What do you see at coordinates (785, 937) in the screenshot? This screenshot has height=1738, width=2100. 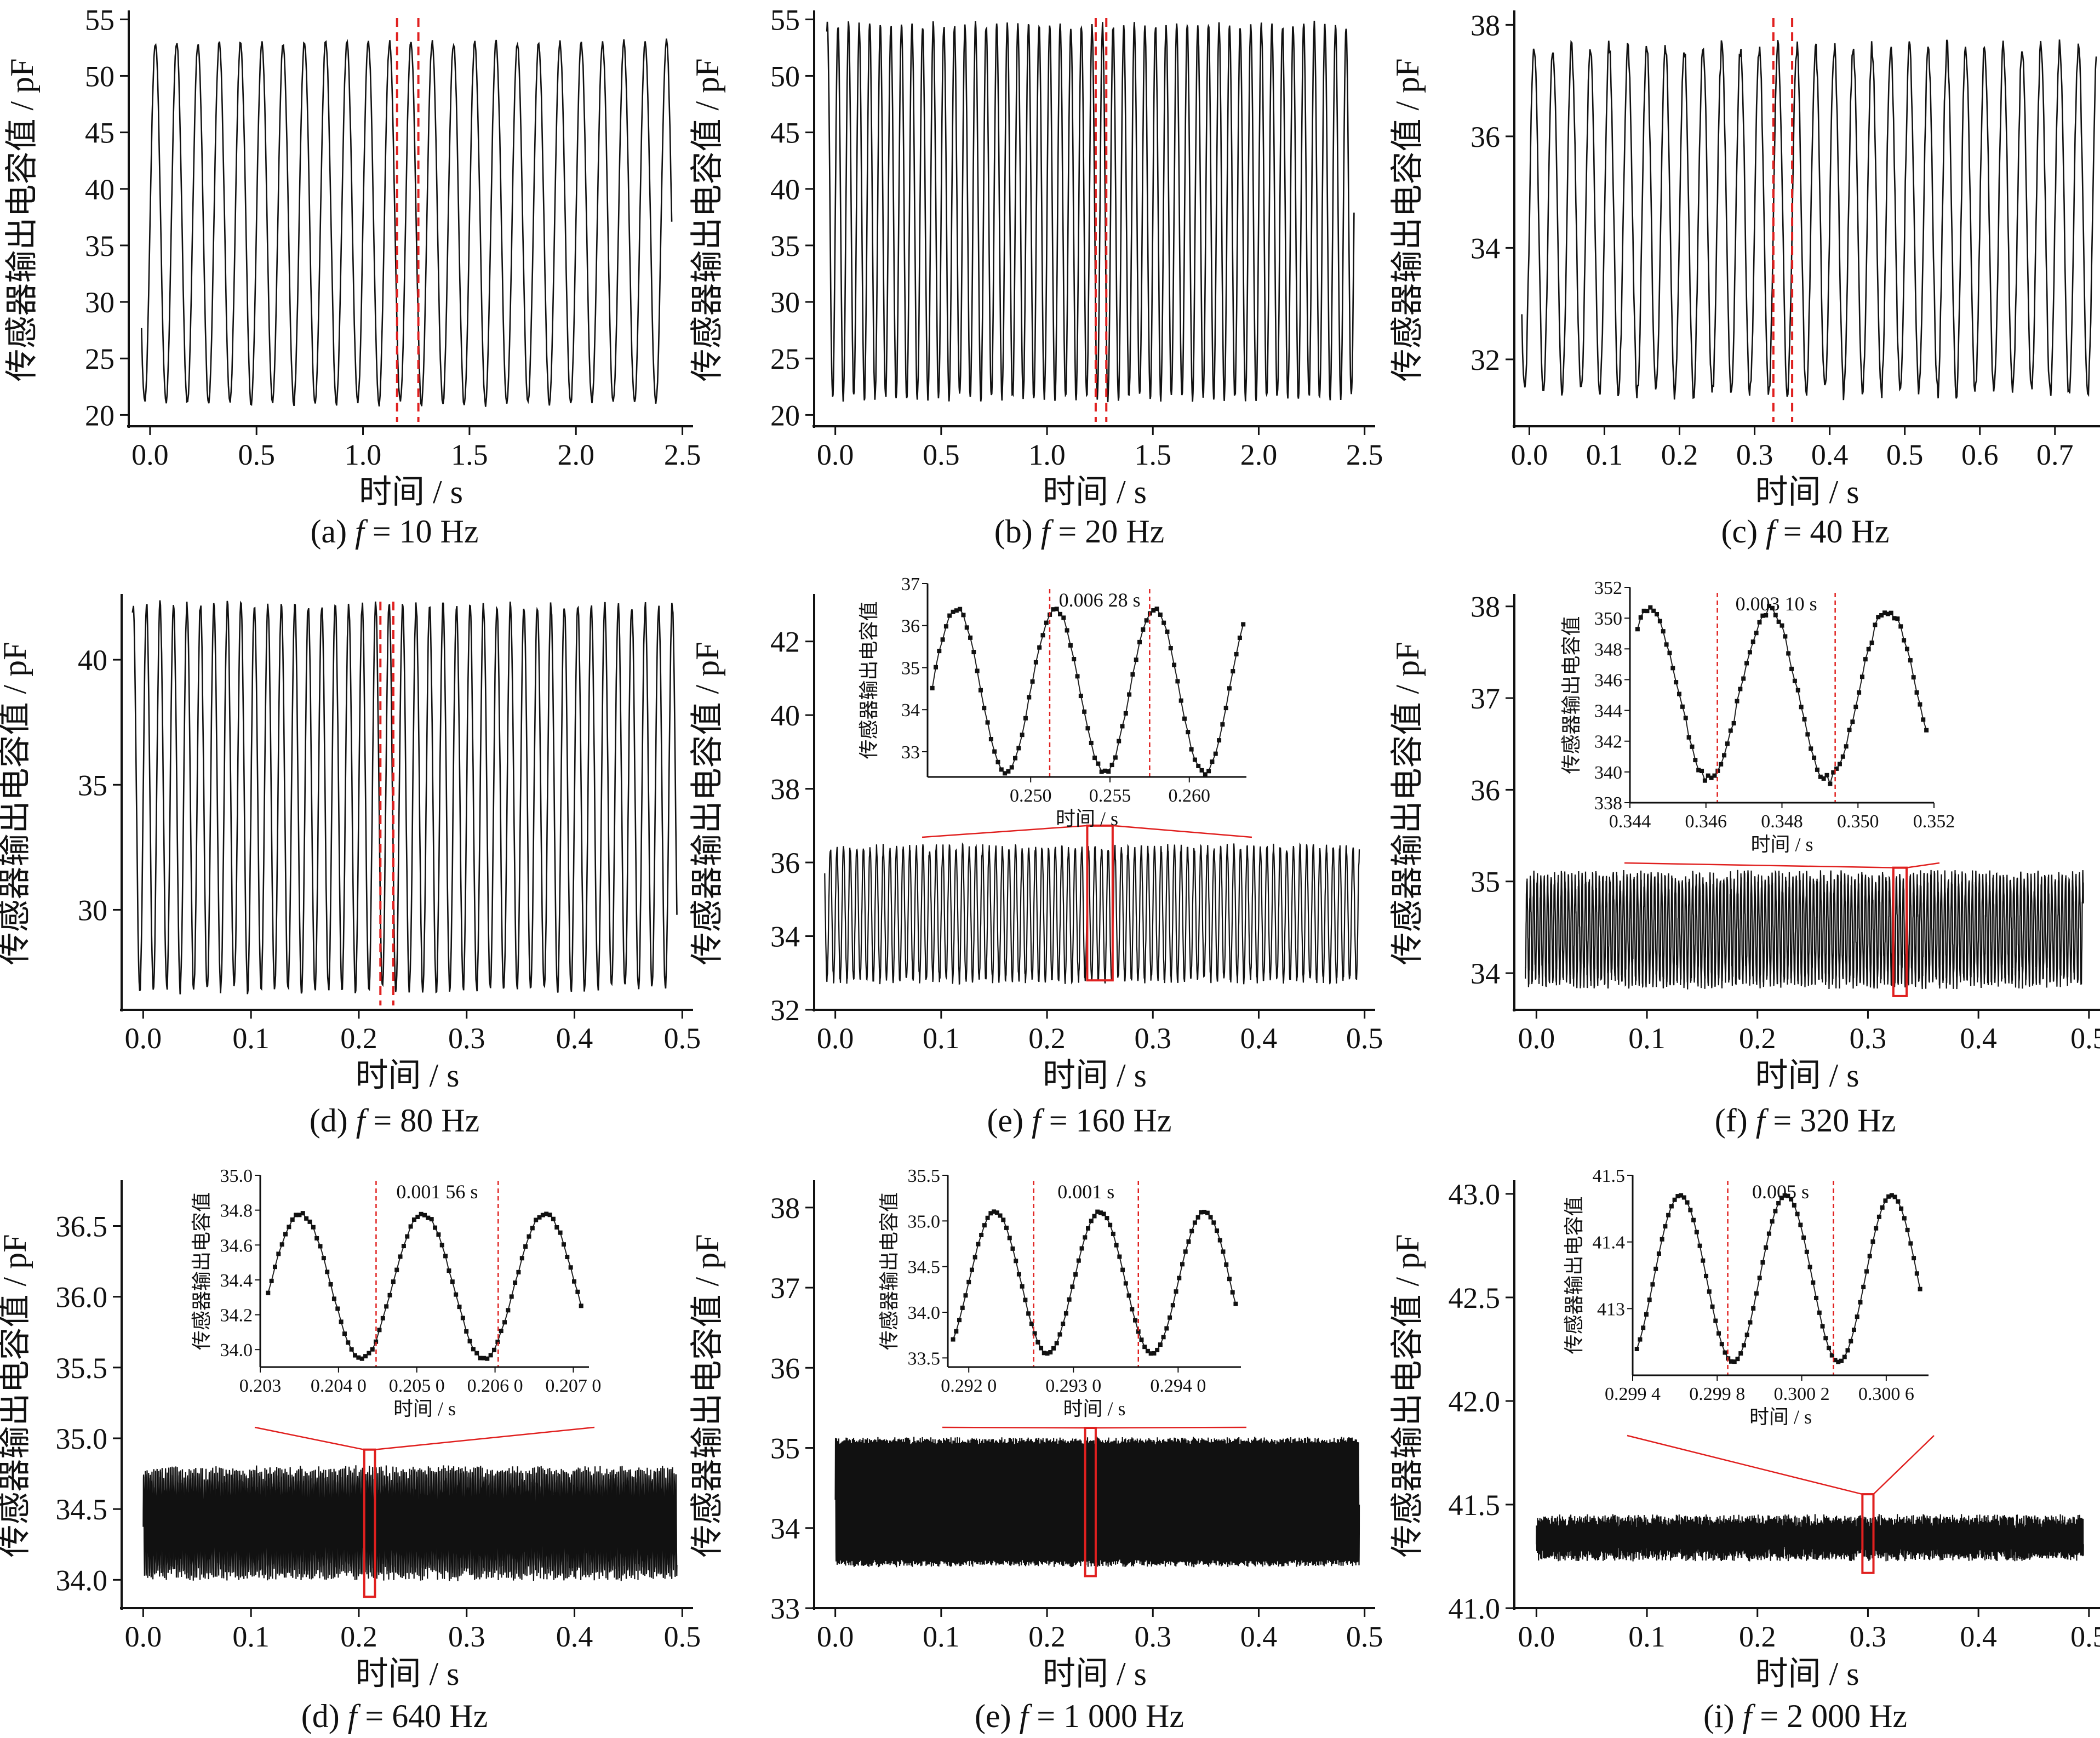 I see `y-tick-label-e-1: 34` at bounding box center [785, 937].